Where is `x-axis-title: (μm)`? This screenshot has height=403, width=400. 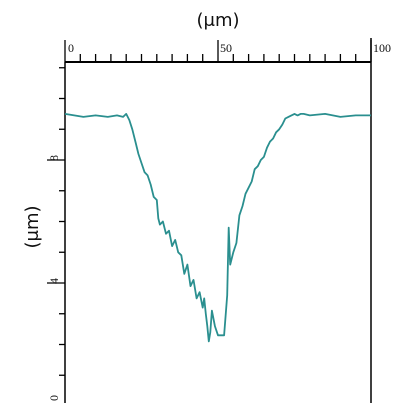 x-axis-title: (μm) is located at coordinates (217, 20).